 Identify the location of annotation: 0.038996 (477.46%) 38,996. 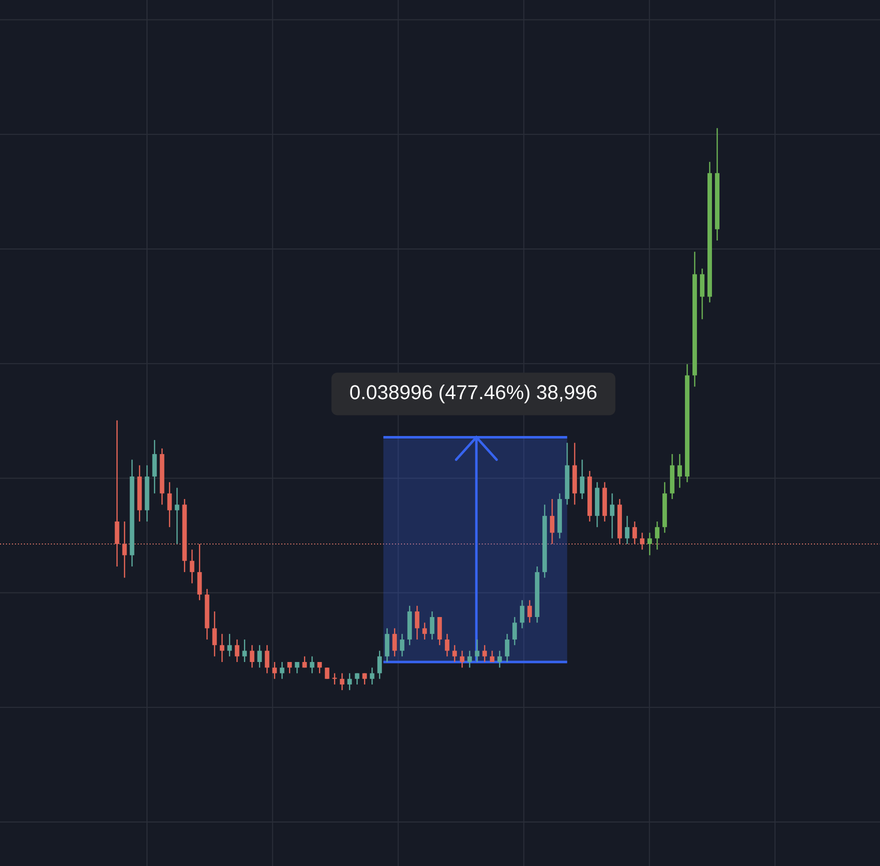
(473, 394).